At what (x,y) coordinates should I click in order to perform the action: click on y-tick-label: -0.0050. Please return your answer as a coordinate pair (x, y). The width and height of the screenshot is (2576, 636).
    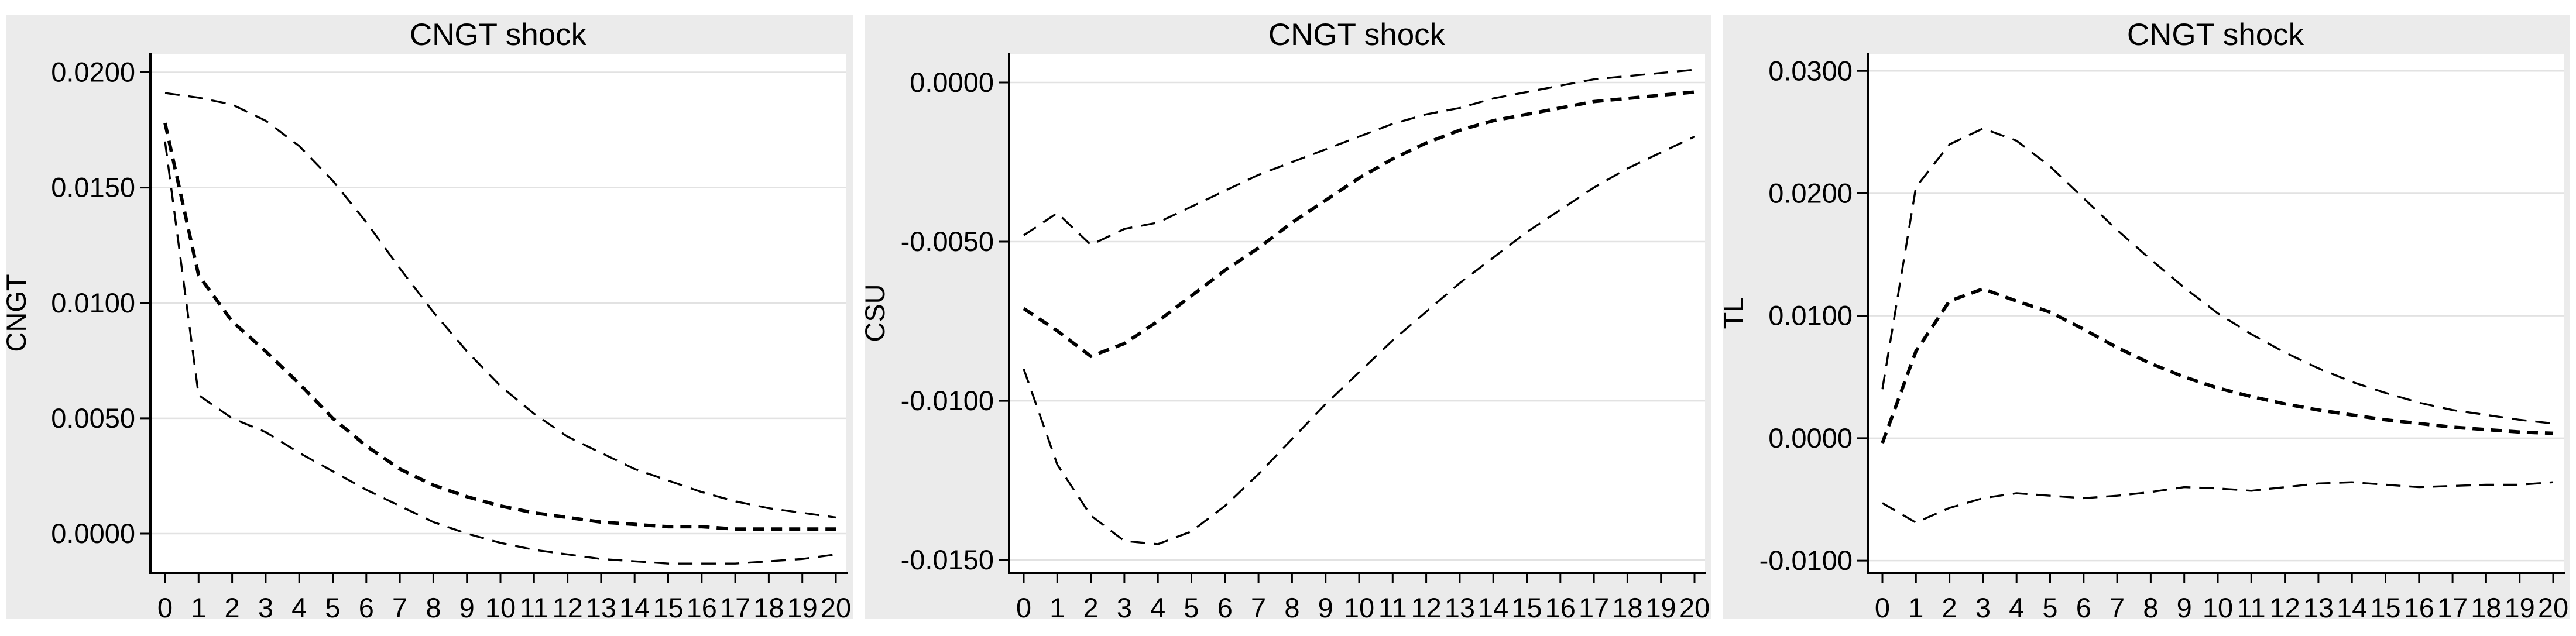
    Looking at the image, I should click on (948, 241).